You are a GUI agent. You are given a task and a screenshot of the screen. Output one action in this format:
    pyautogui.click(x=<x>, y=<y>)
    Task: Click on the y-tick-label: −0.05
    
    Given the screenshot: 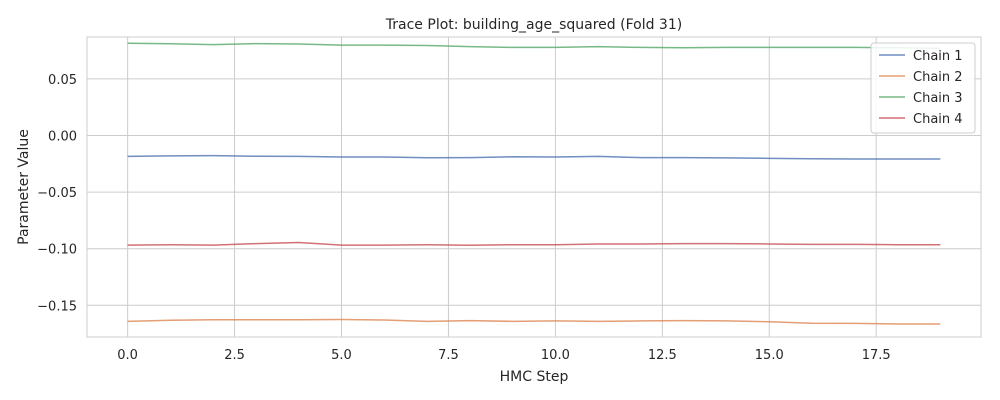 What is the action you would take?
    pyautogui.click(x=57, y=193)
    